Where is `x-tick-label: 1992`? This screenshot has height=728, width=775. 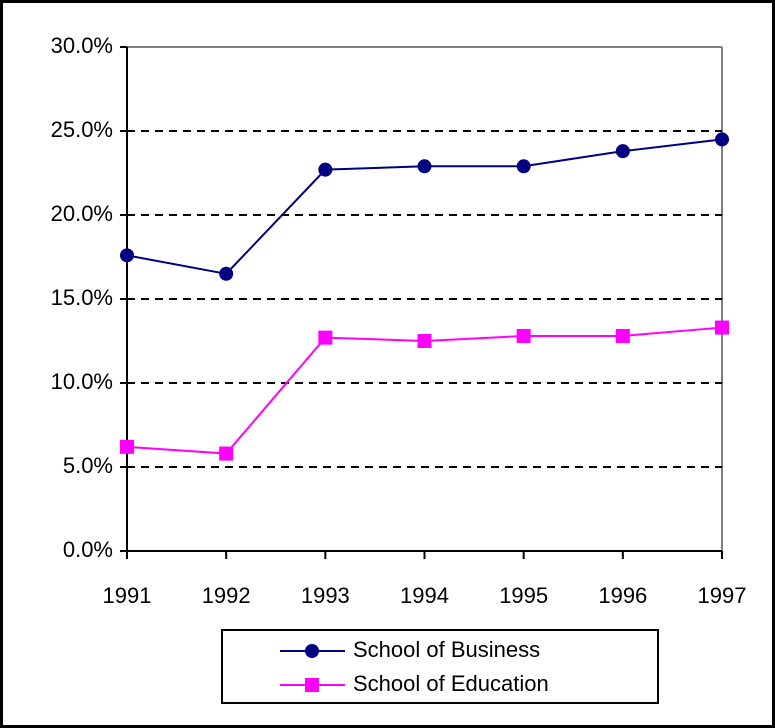
x-tick-label: 1992 is located at coordinates (226, 595).